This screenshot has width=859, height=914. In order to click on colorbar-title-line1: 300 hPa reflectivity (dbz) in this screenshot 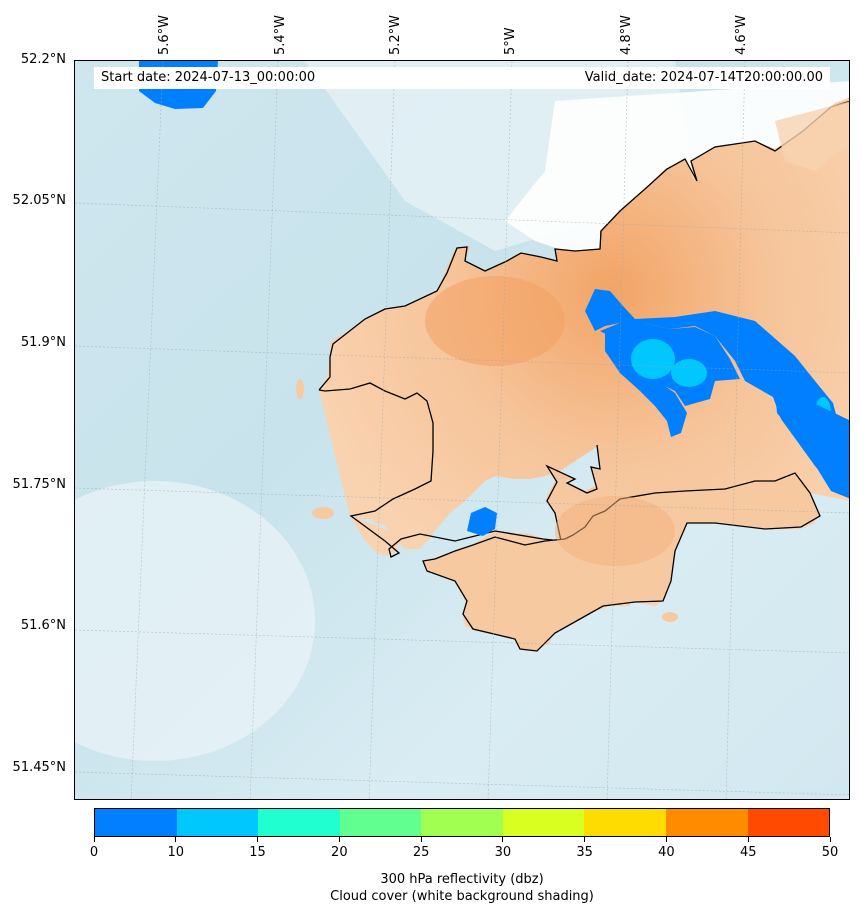, I will do `click(462, 879)`.